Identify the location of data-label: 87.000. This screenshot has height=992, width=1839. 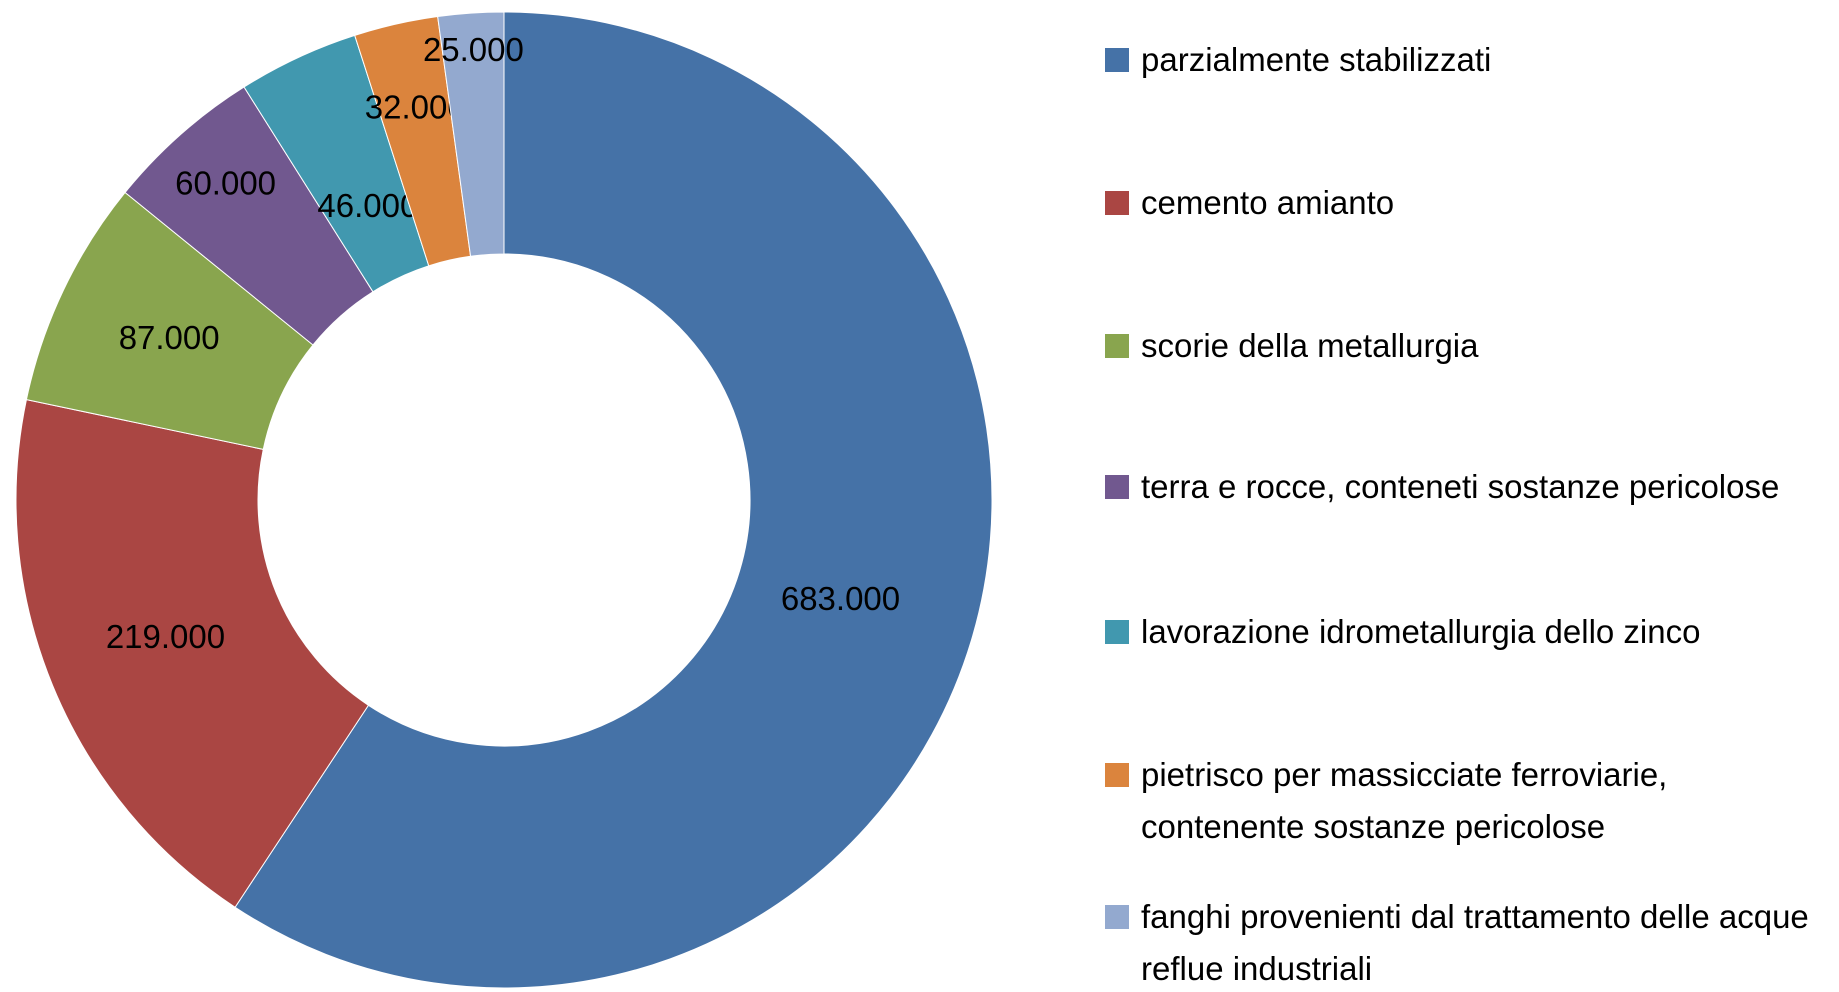
(169, 337).